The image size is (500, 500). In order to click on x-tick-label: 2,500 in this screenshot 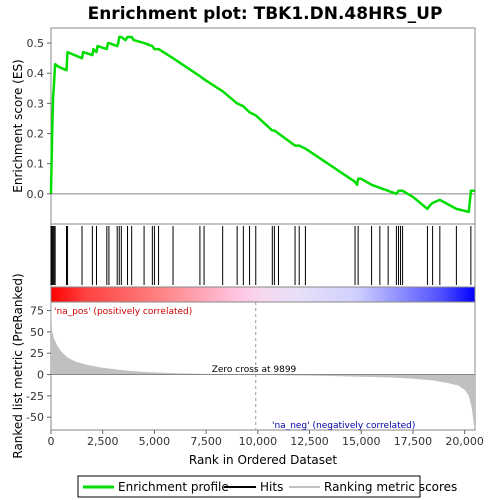, I will do `click(103, 441)`.